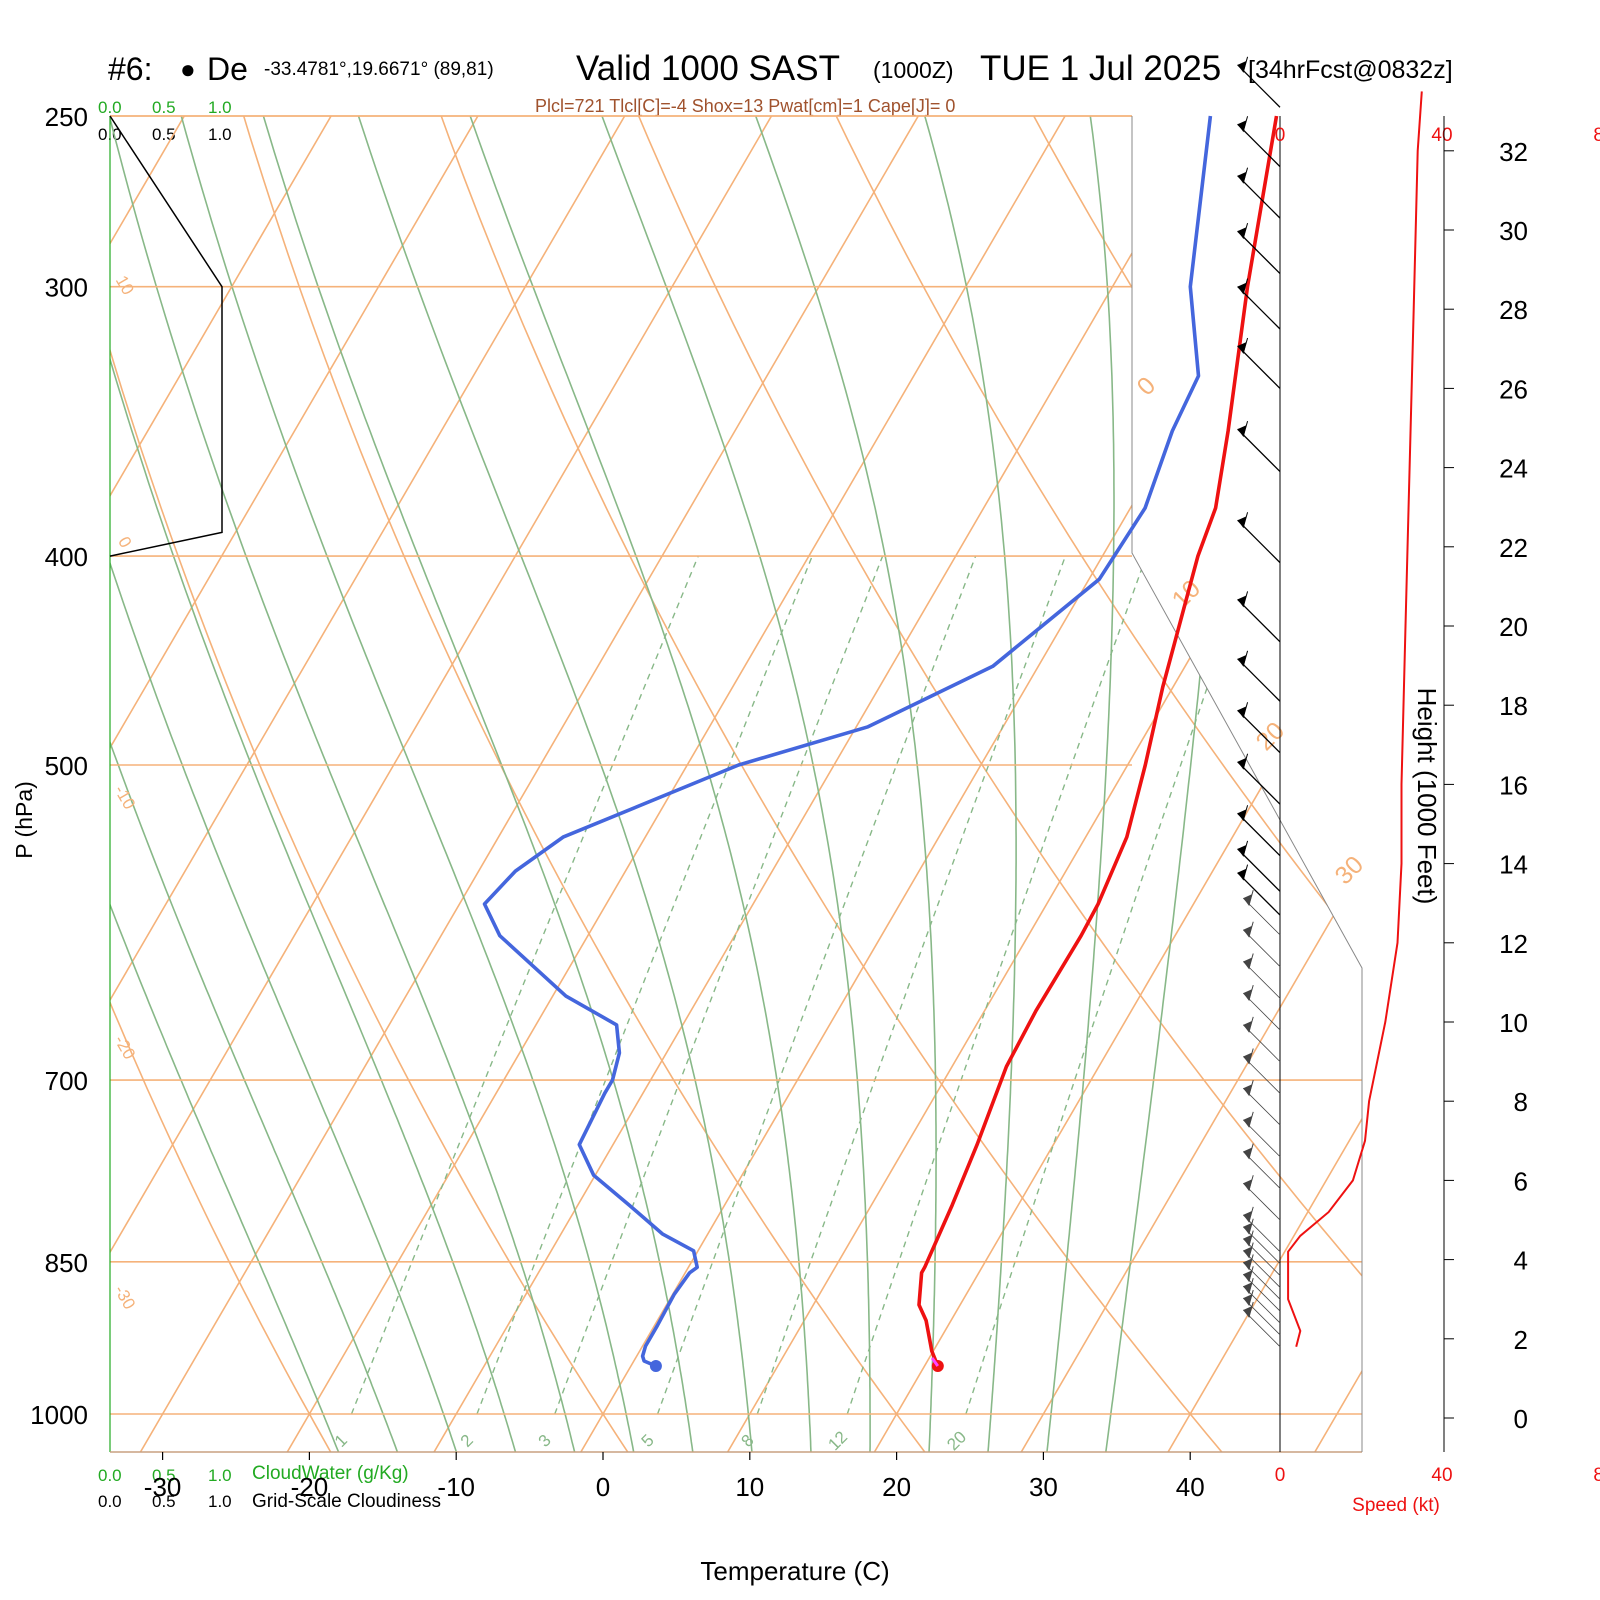 This screenshot has height=1600, width=1600. Describe the element at coordinates (655, 1366) in the screenshot. I see `dewpoint-profile-surface-marker` at that location.